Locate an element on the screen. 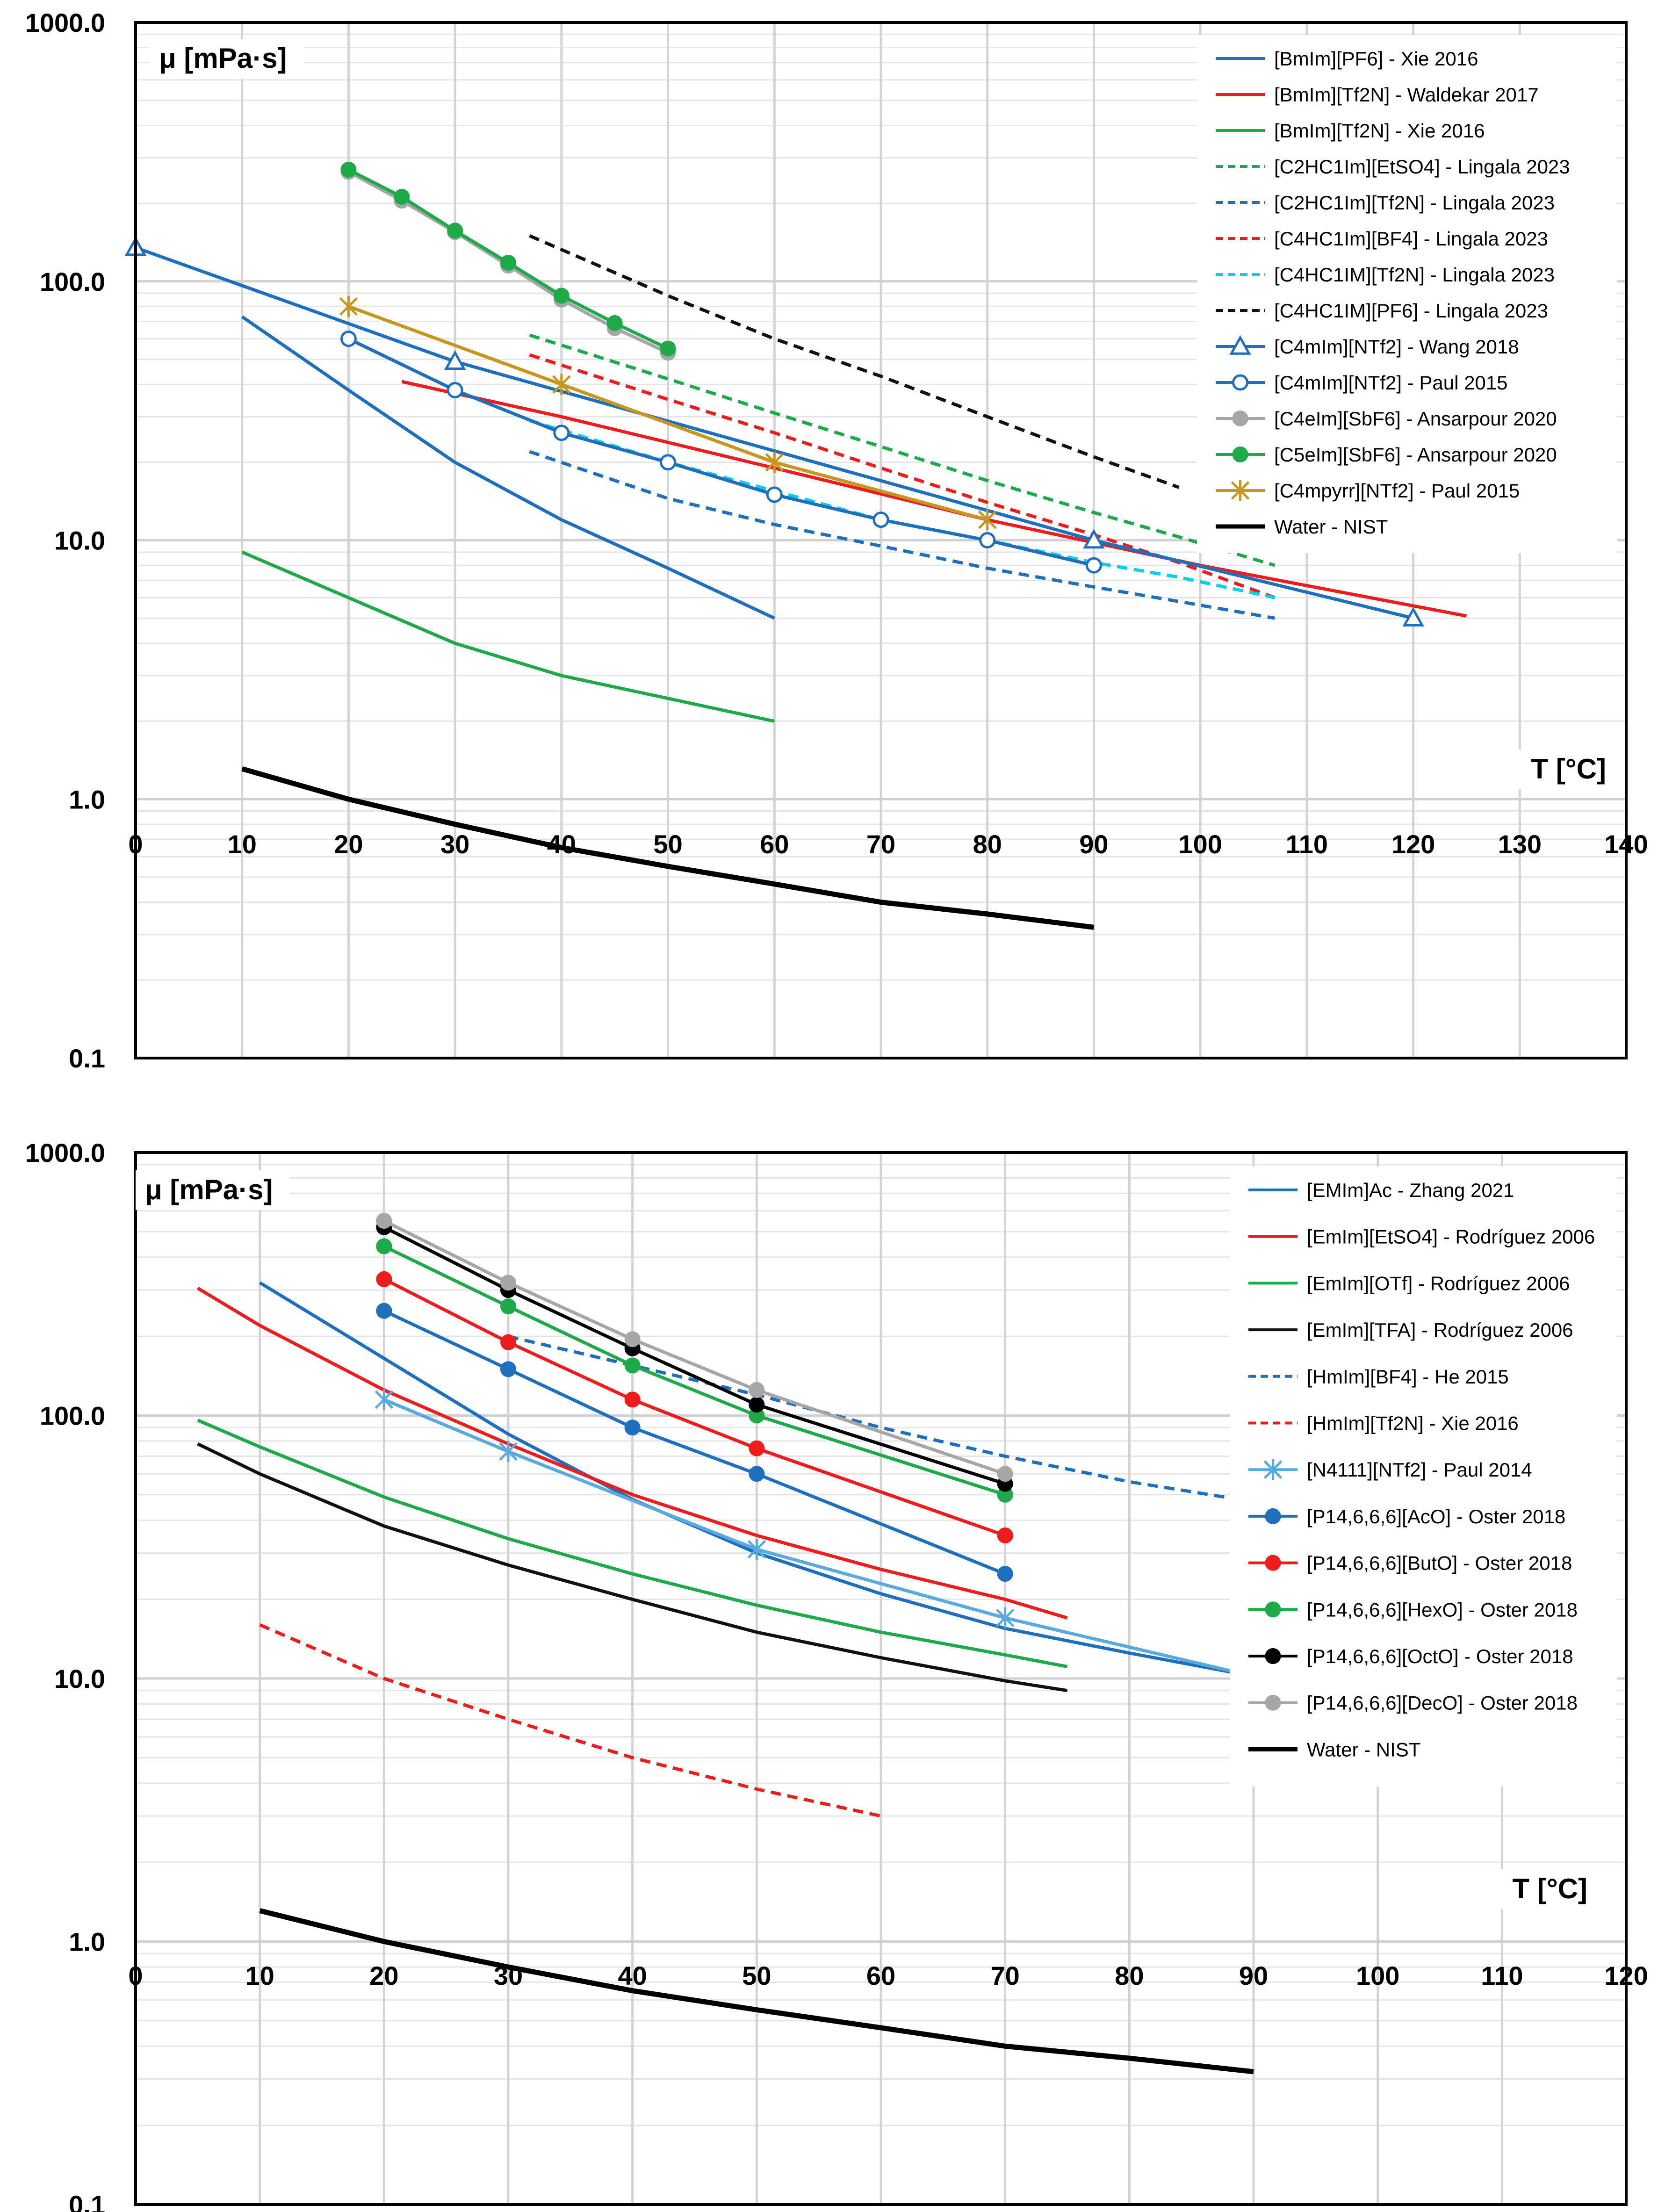  ylabel-background is located at coordinates (227, 59).